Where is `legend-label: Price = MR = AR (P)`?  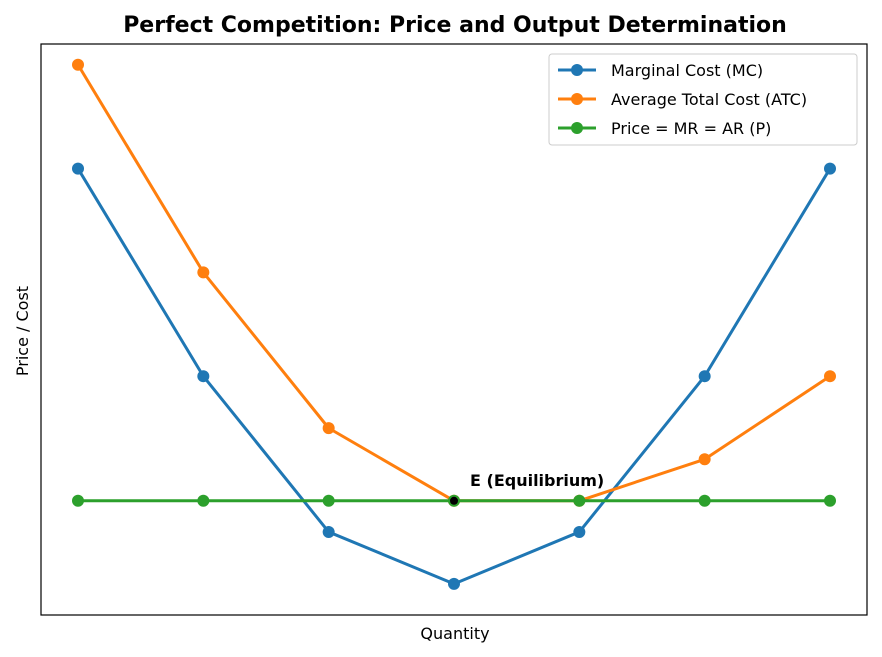
legend-label: Price = MR = AR (P) is located at coordinates (691, 128).